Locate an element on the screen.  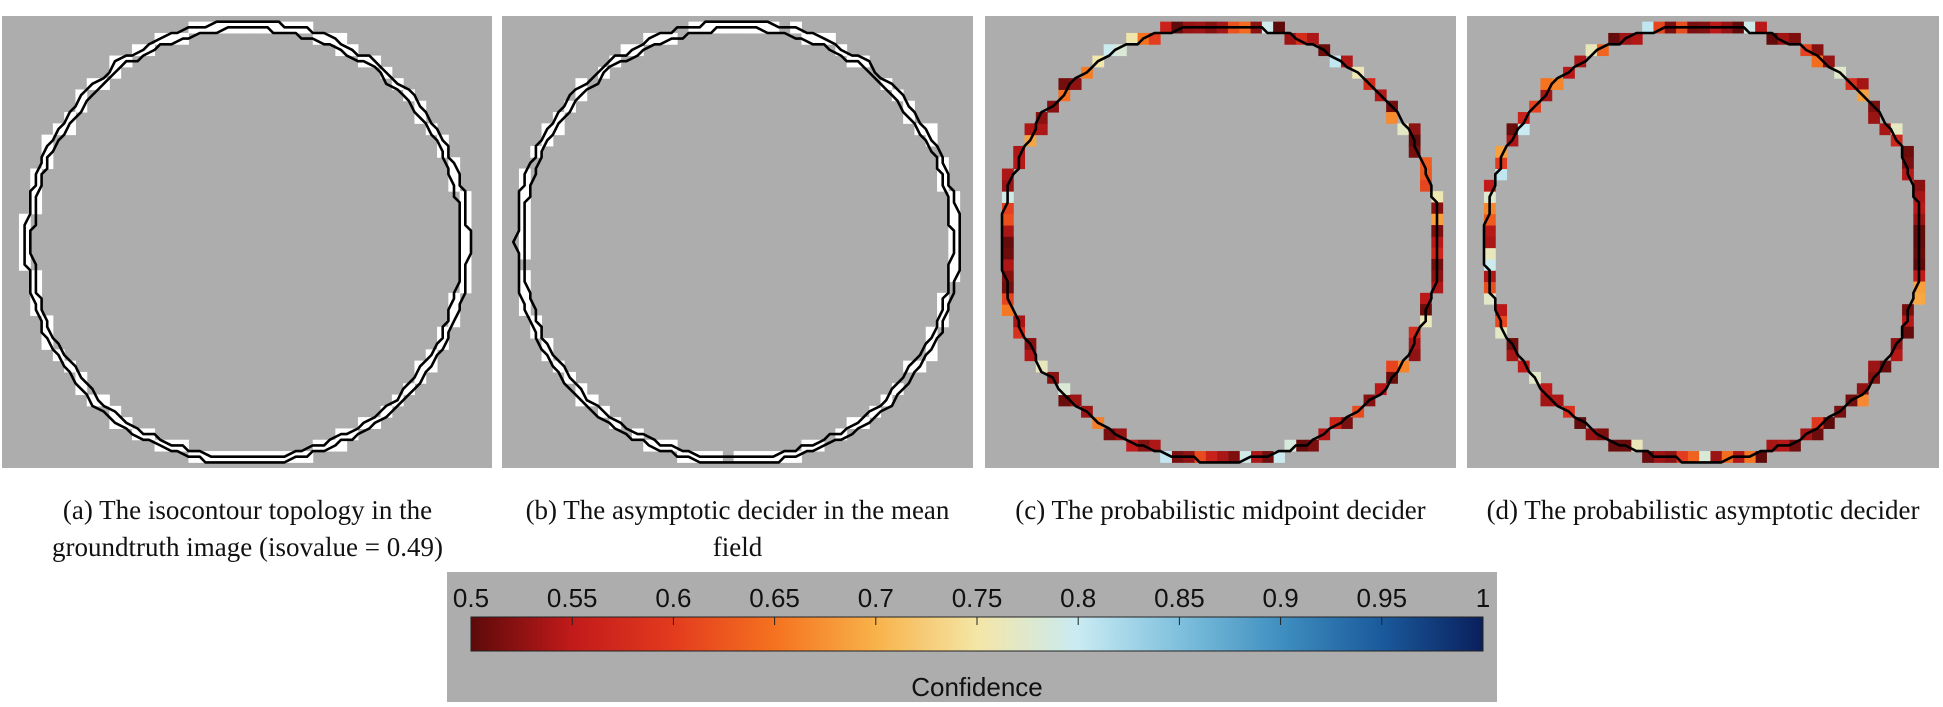
panel-d-contour is located at coordinates (1701, 245).